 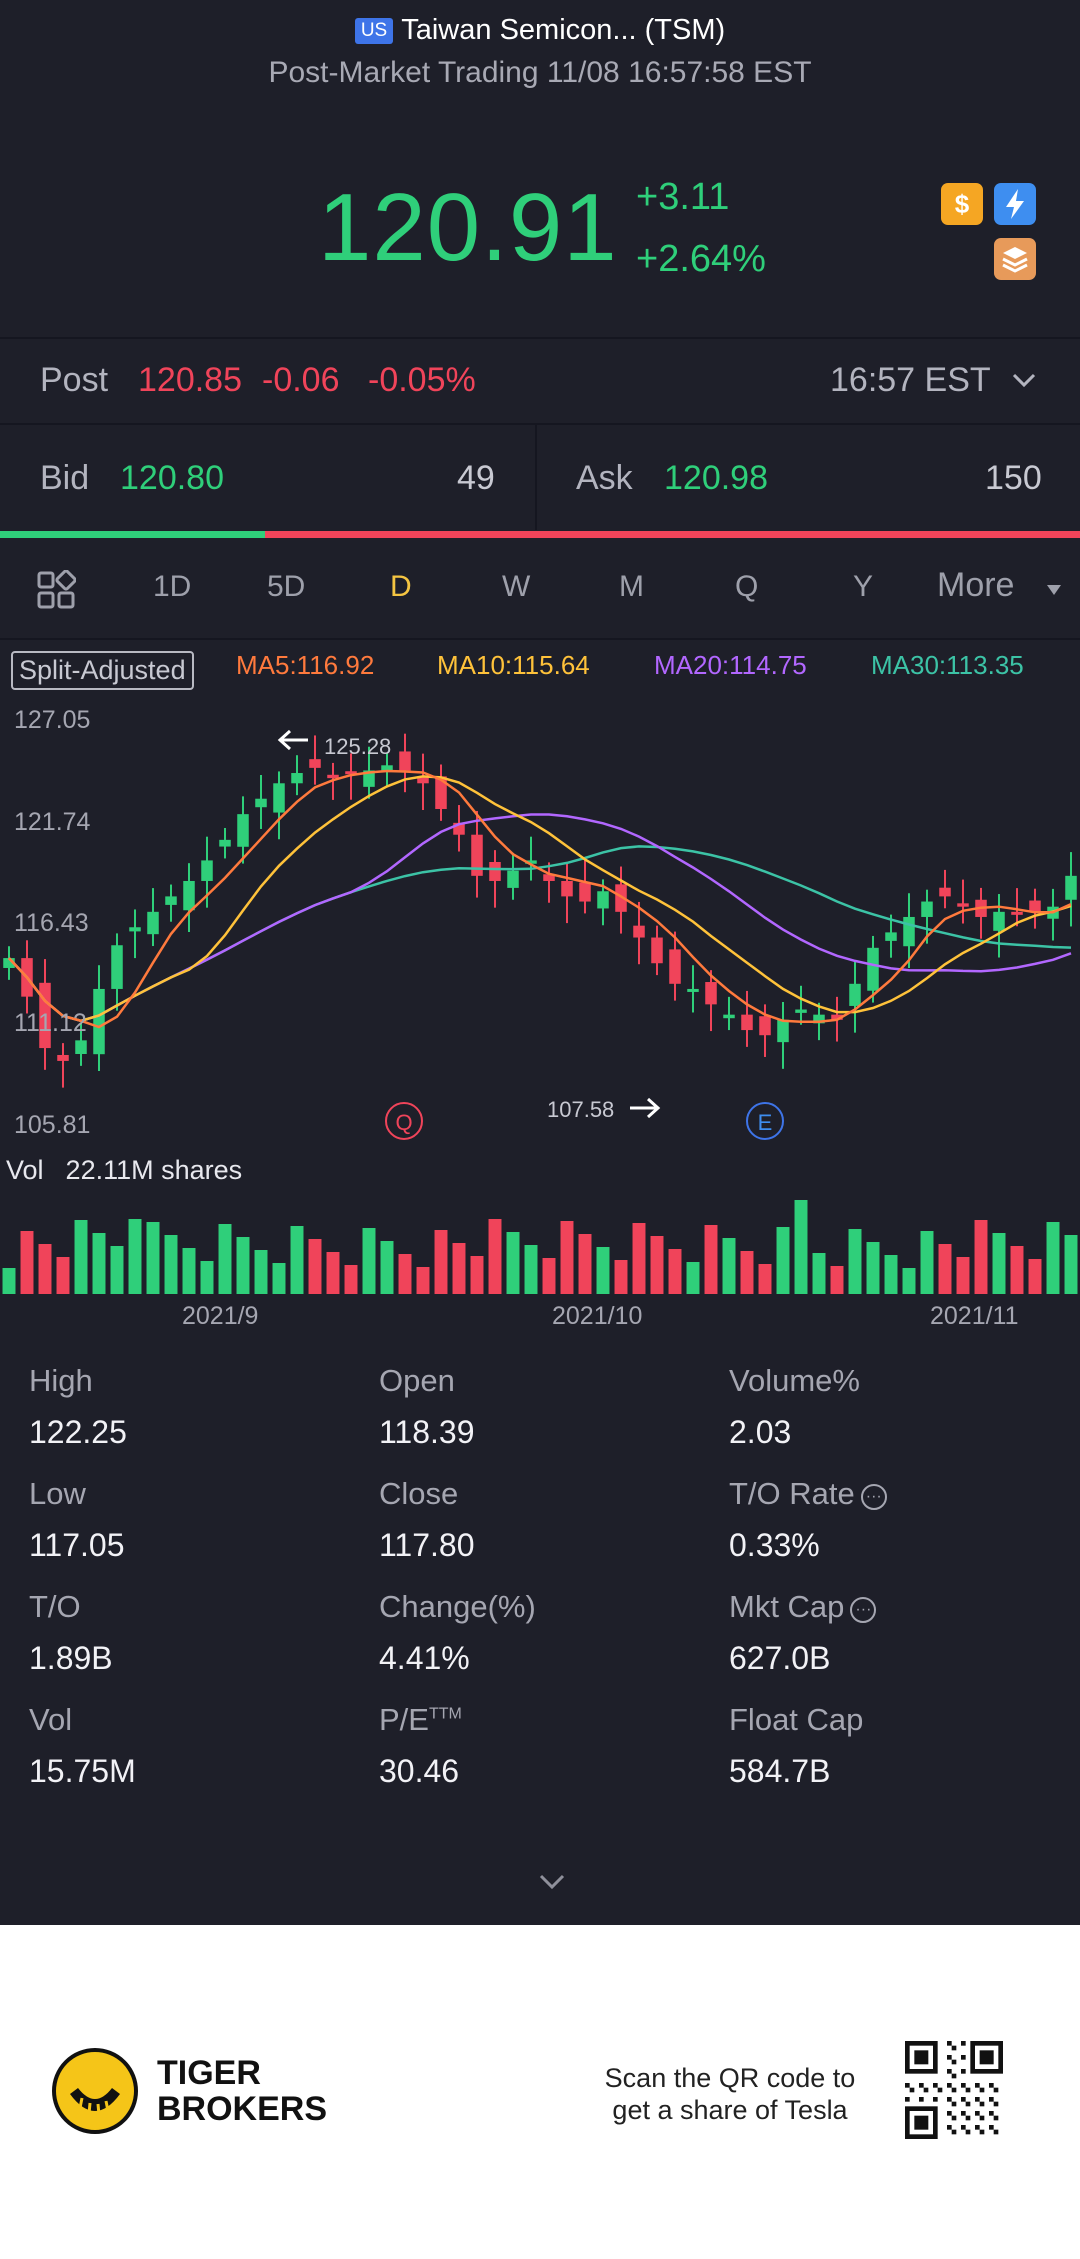 What do you see at coordinates (358, 746) in the screenshot?
I see `high-annotation: 125.28` at bounding box center [358, 746].